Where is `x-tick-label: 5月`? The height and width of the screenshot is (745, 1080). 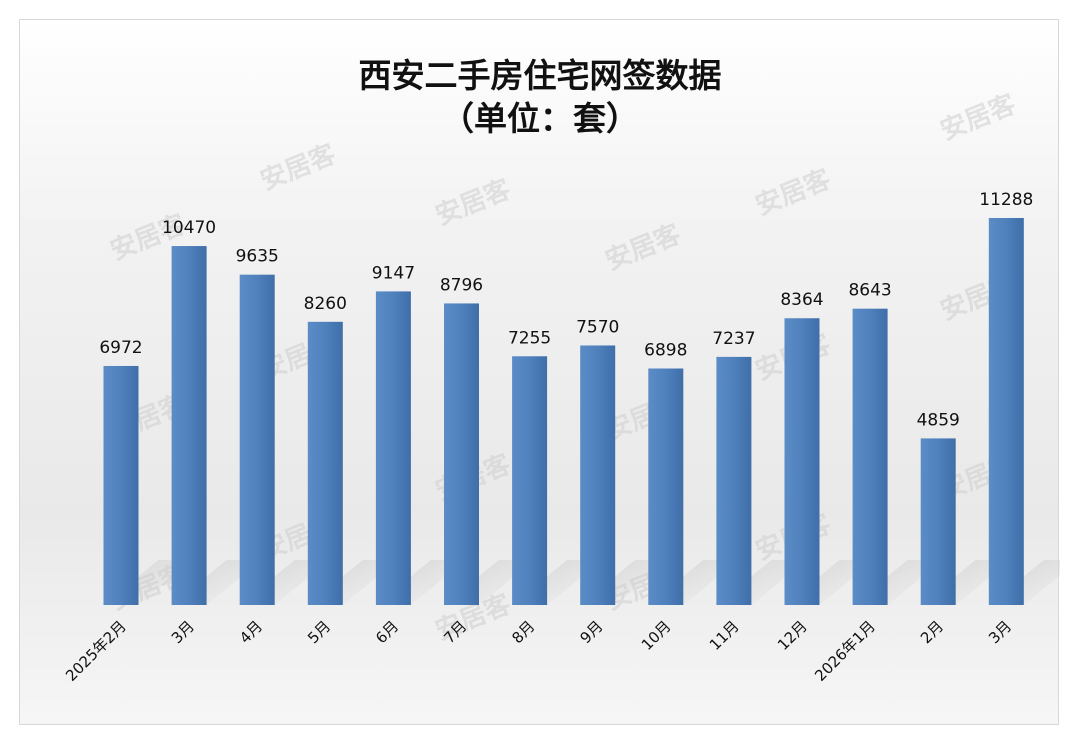 x-tick-label: 5月 is located at coordinates (319, 632).